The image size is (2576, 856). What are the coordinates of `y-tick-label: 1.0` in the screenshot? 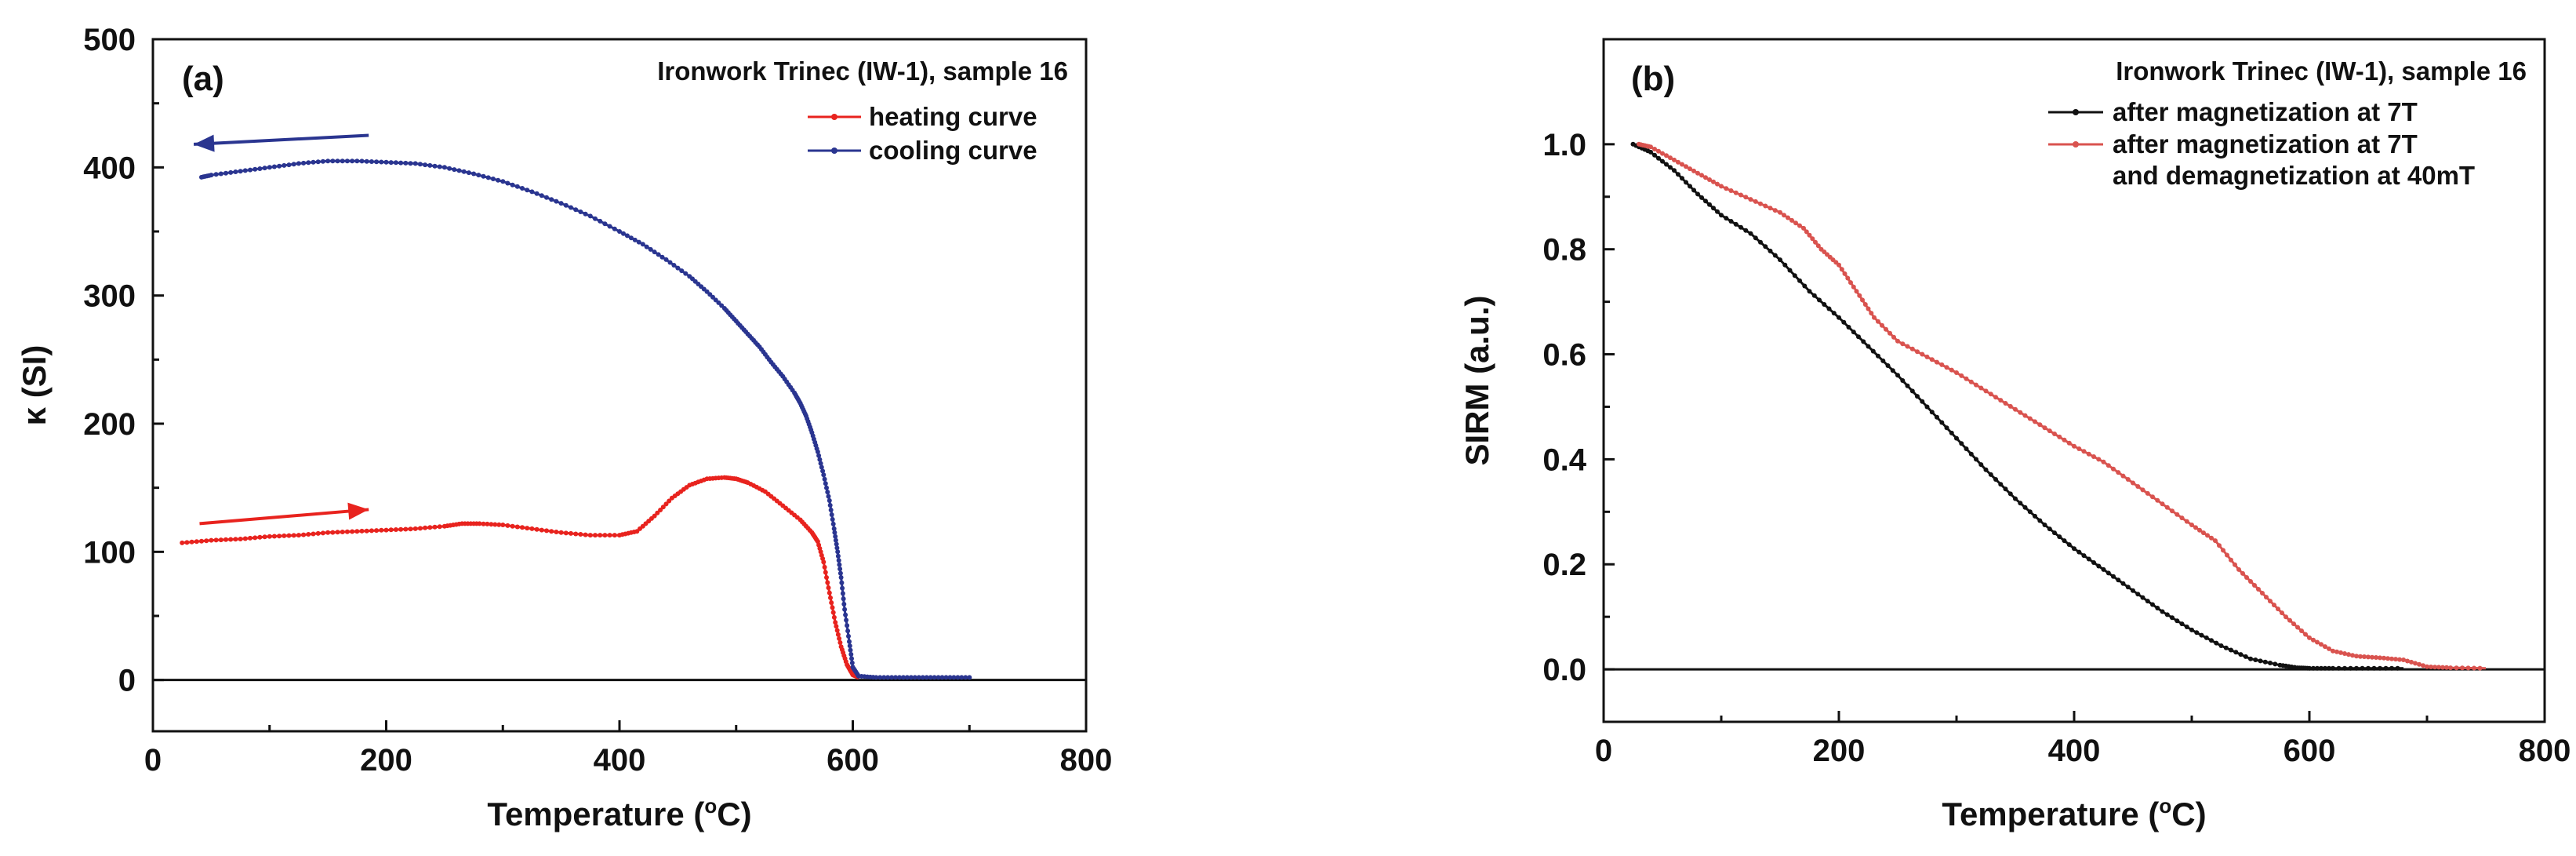 It's located at (1564, 145).